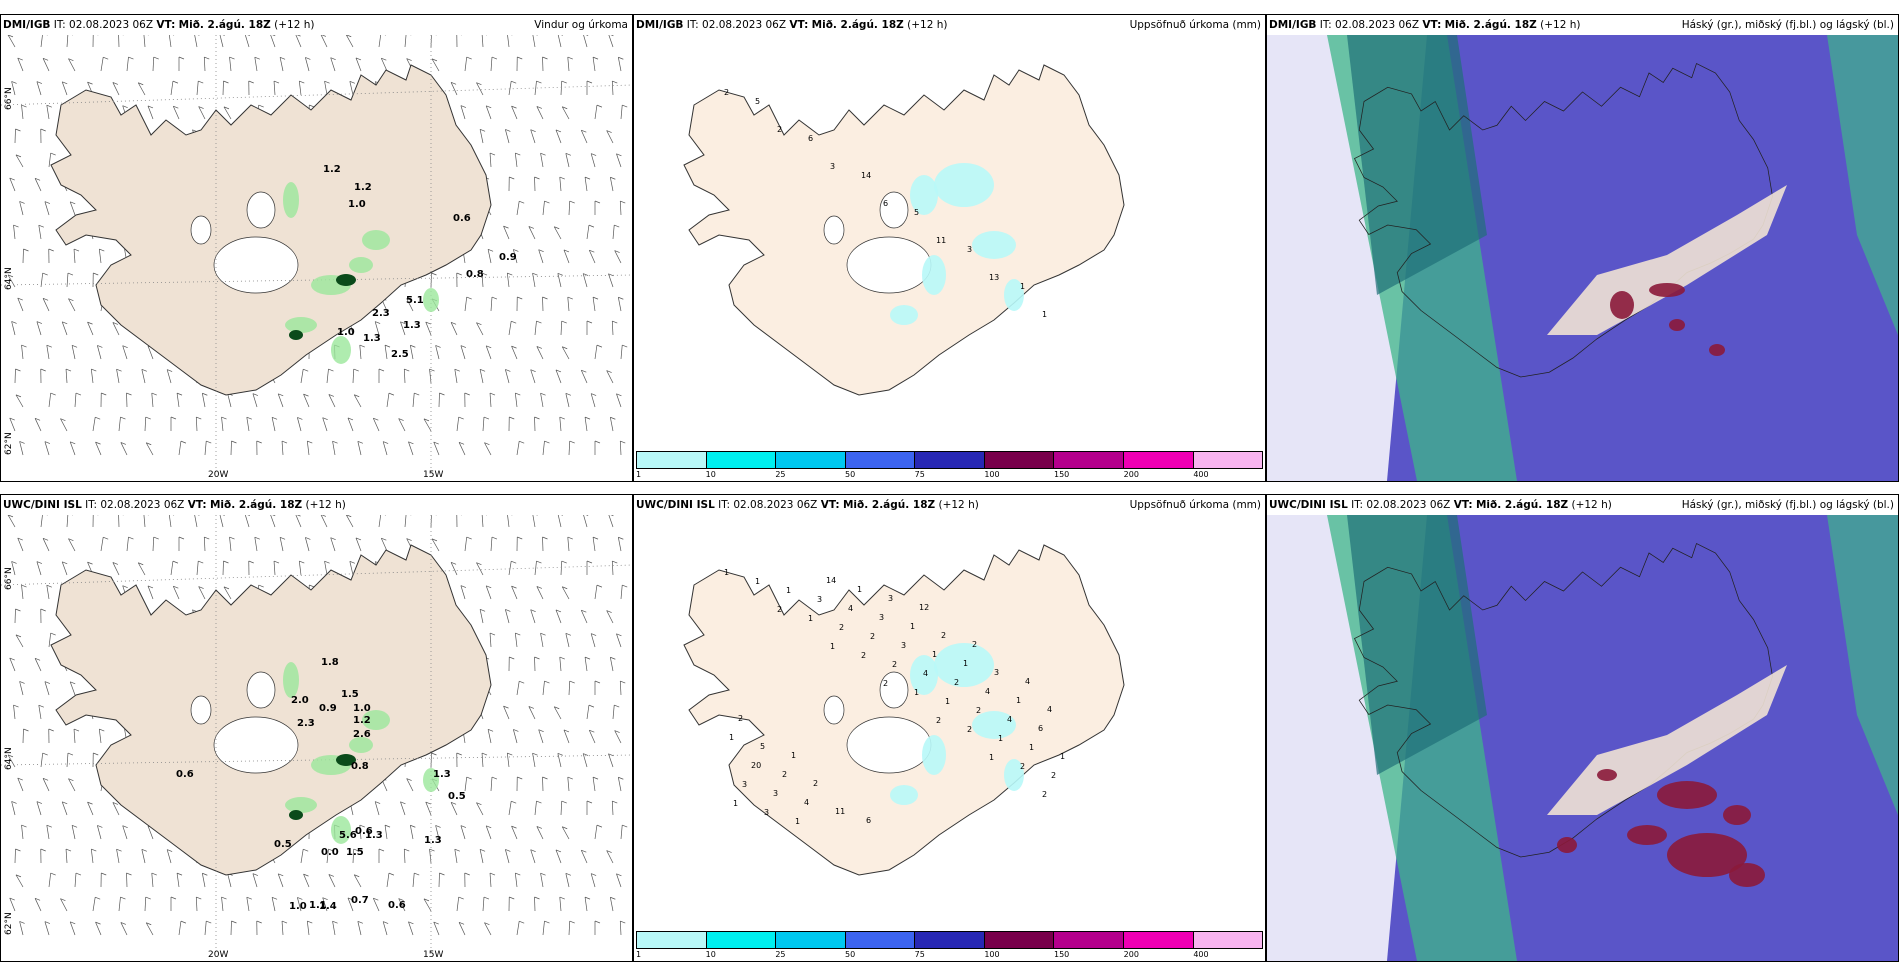  Describe the element at coordinates (775, 793) in the screenshot. I see `precip-total: 3` at that location.